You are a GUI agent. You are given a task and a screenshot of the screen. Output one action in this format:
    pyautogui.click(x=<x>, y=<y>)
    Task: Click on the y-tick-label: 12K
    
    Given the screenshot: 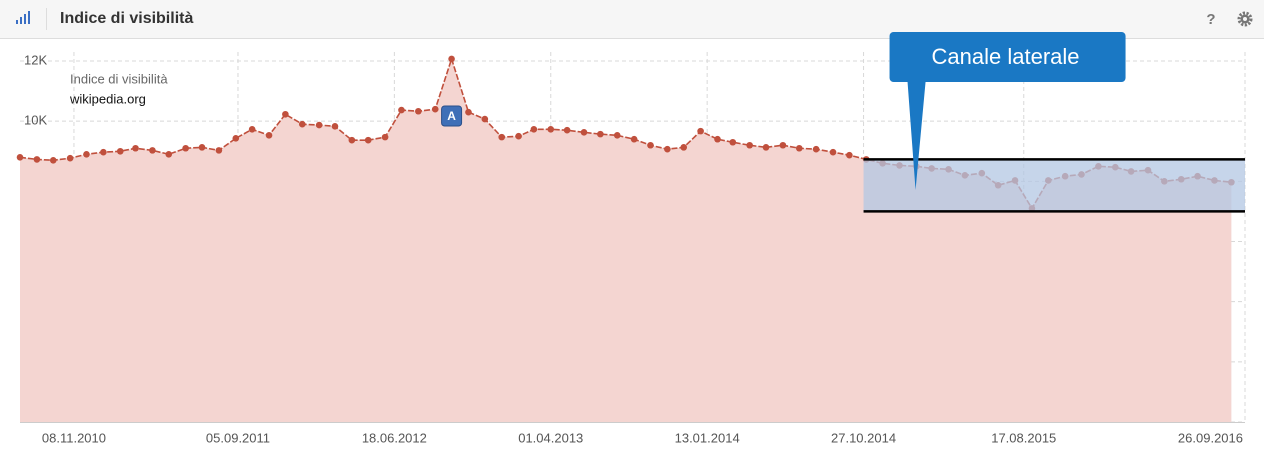 What is the action you would take?
    pyautogui.click(x=35, y=59)
    